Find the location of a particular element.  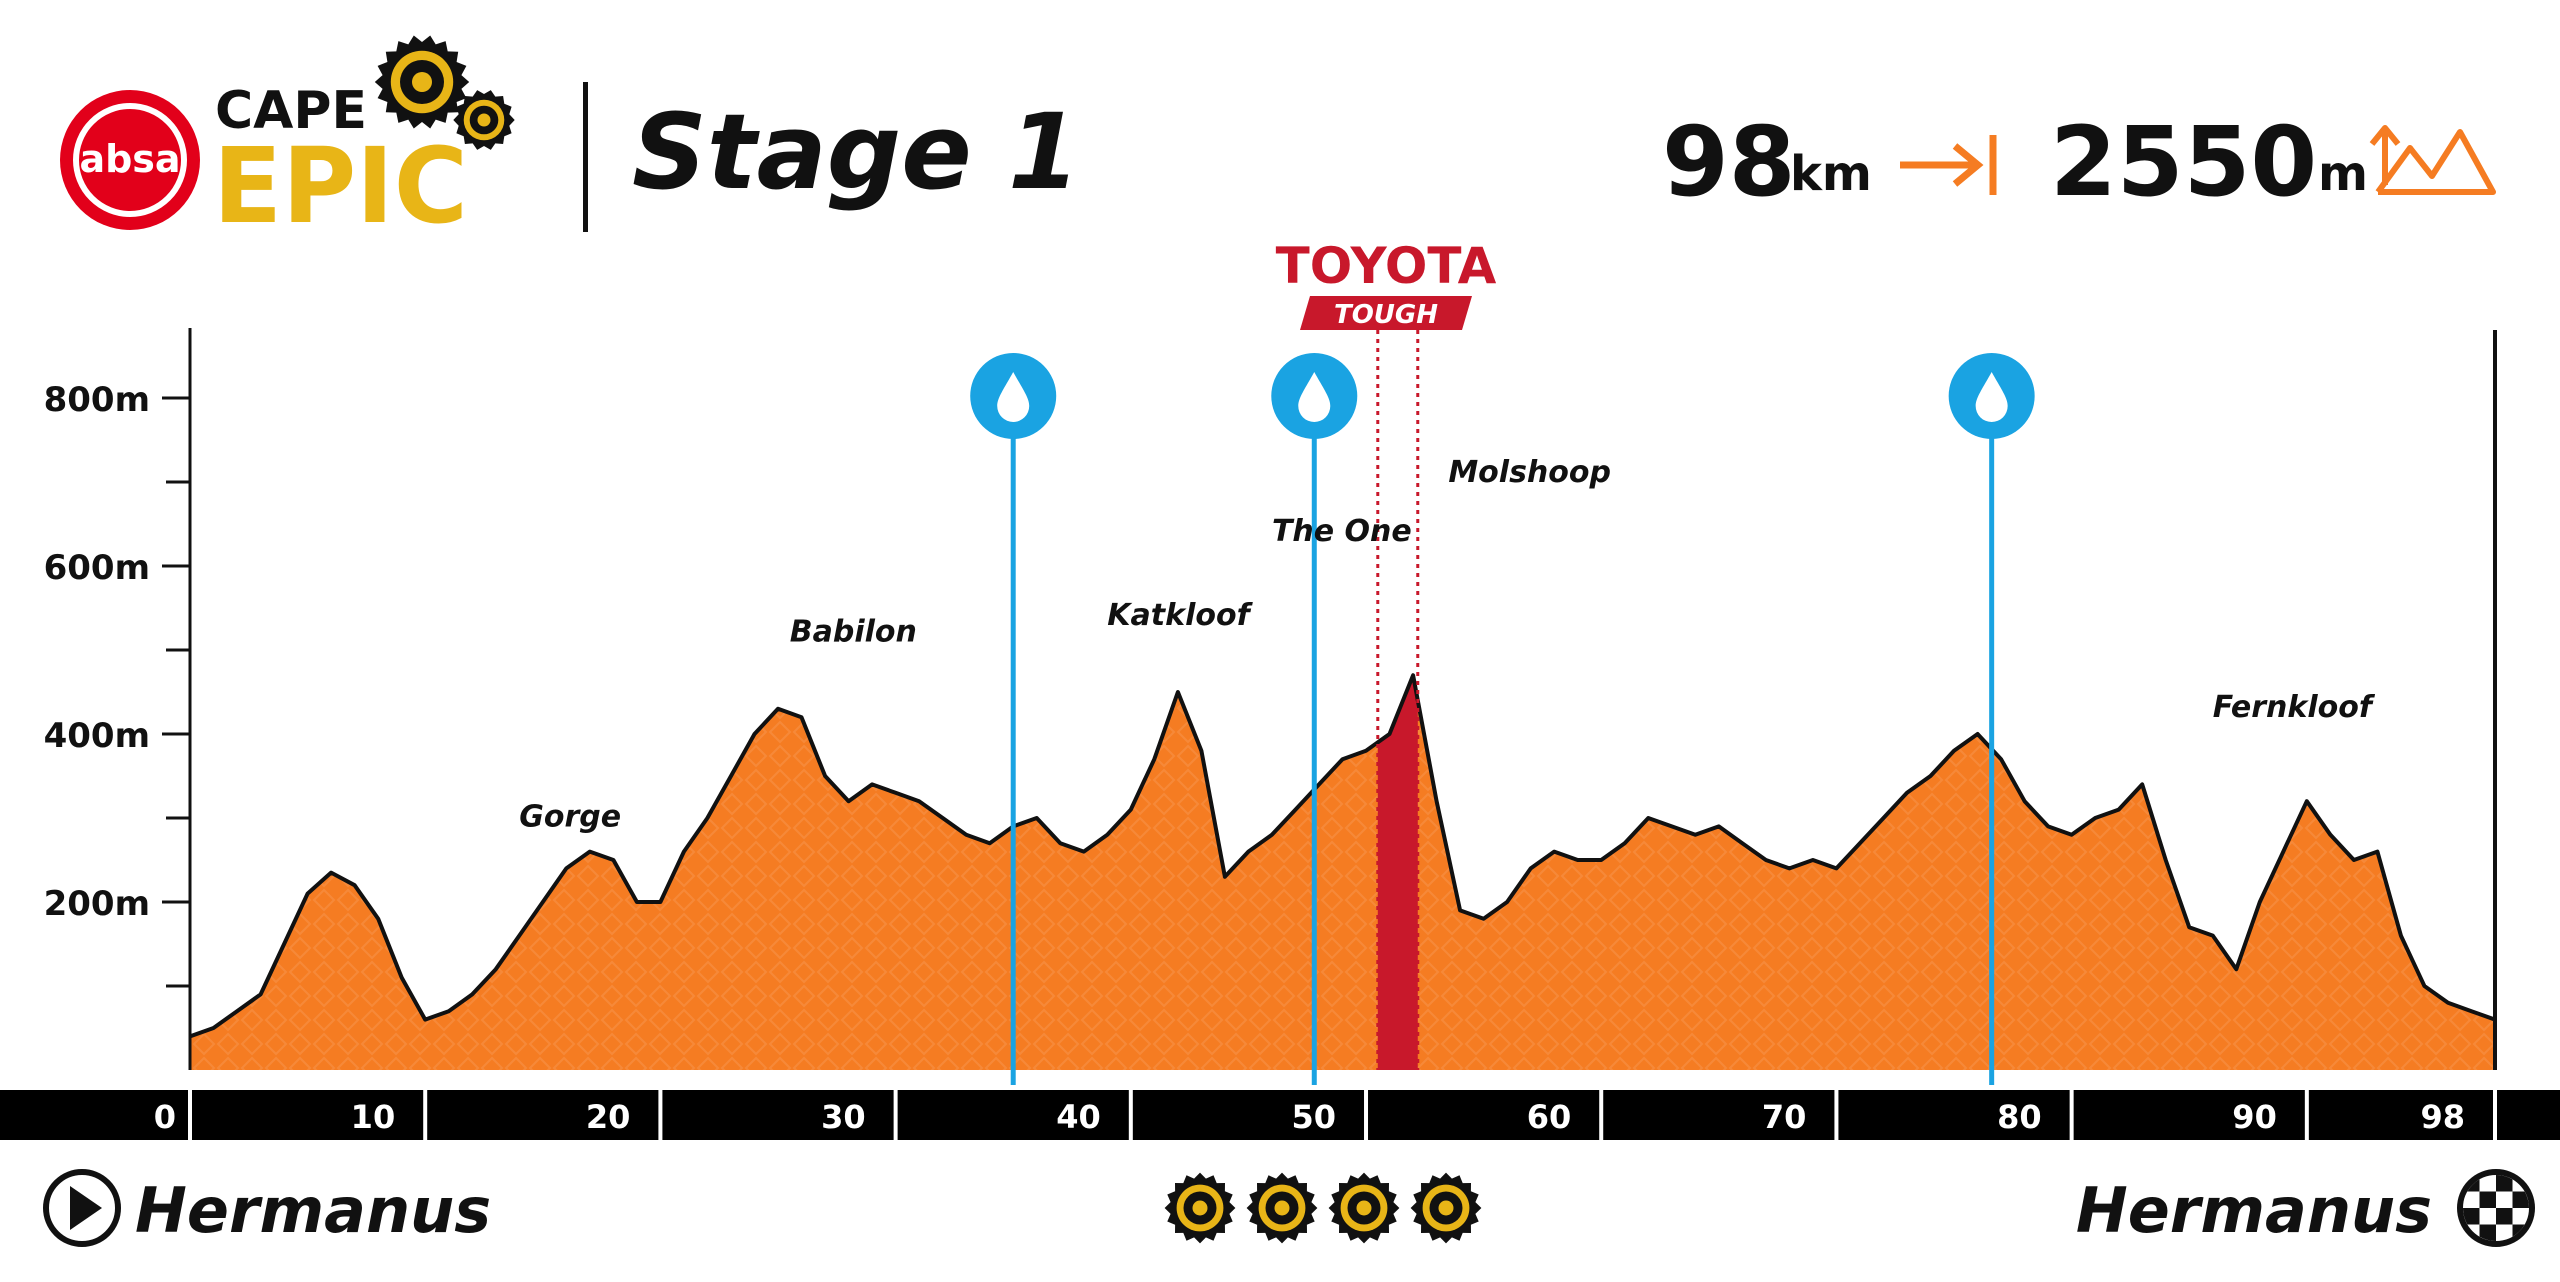

finish-location: Hermanus is located at coordinates (2305, 1208).